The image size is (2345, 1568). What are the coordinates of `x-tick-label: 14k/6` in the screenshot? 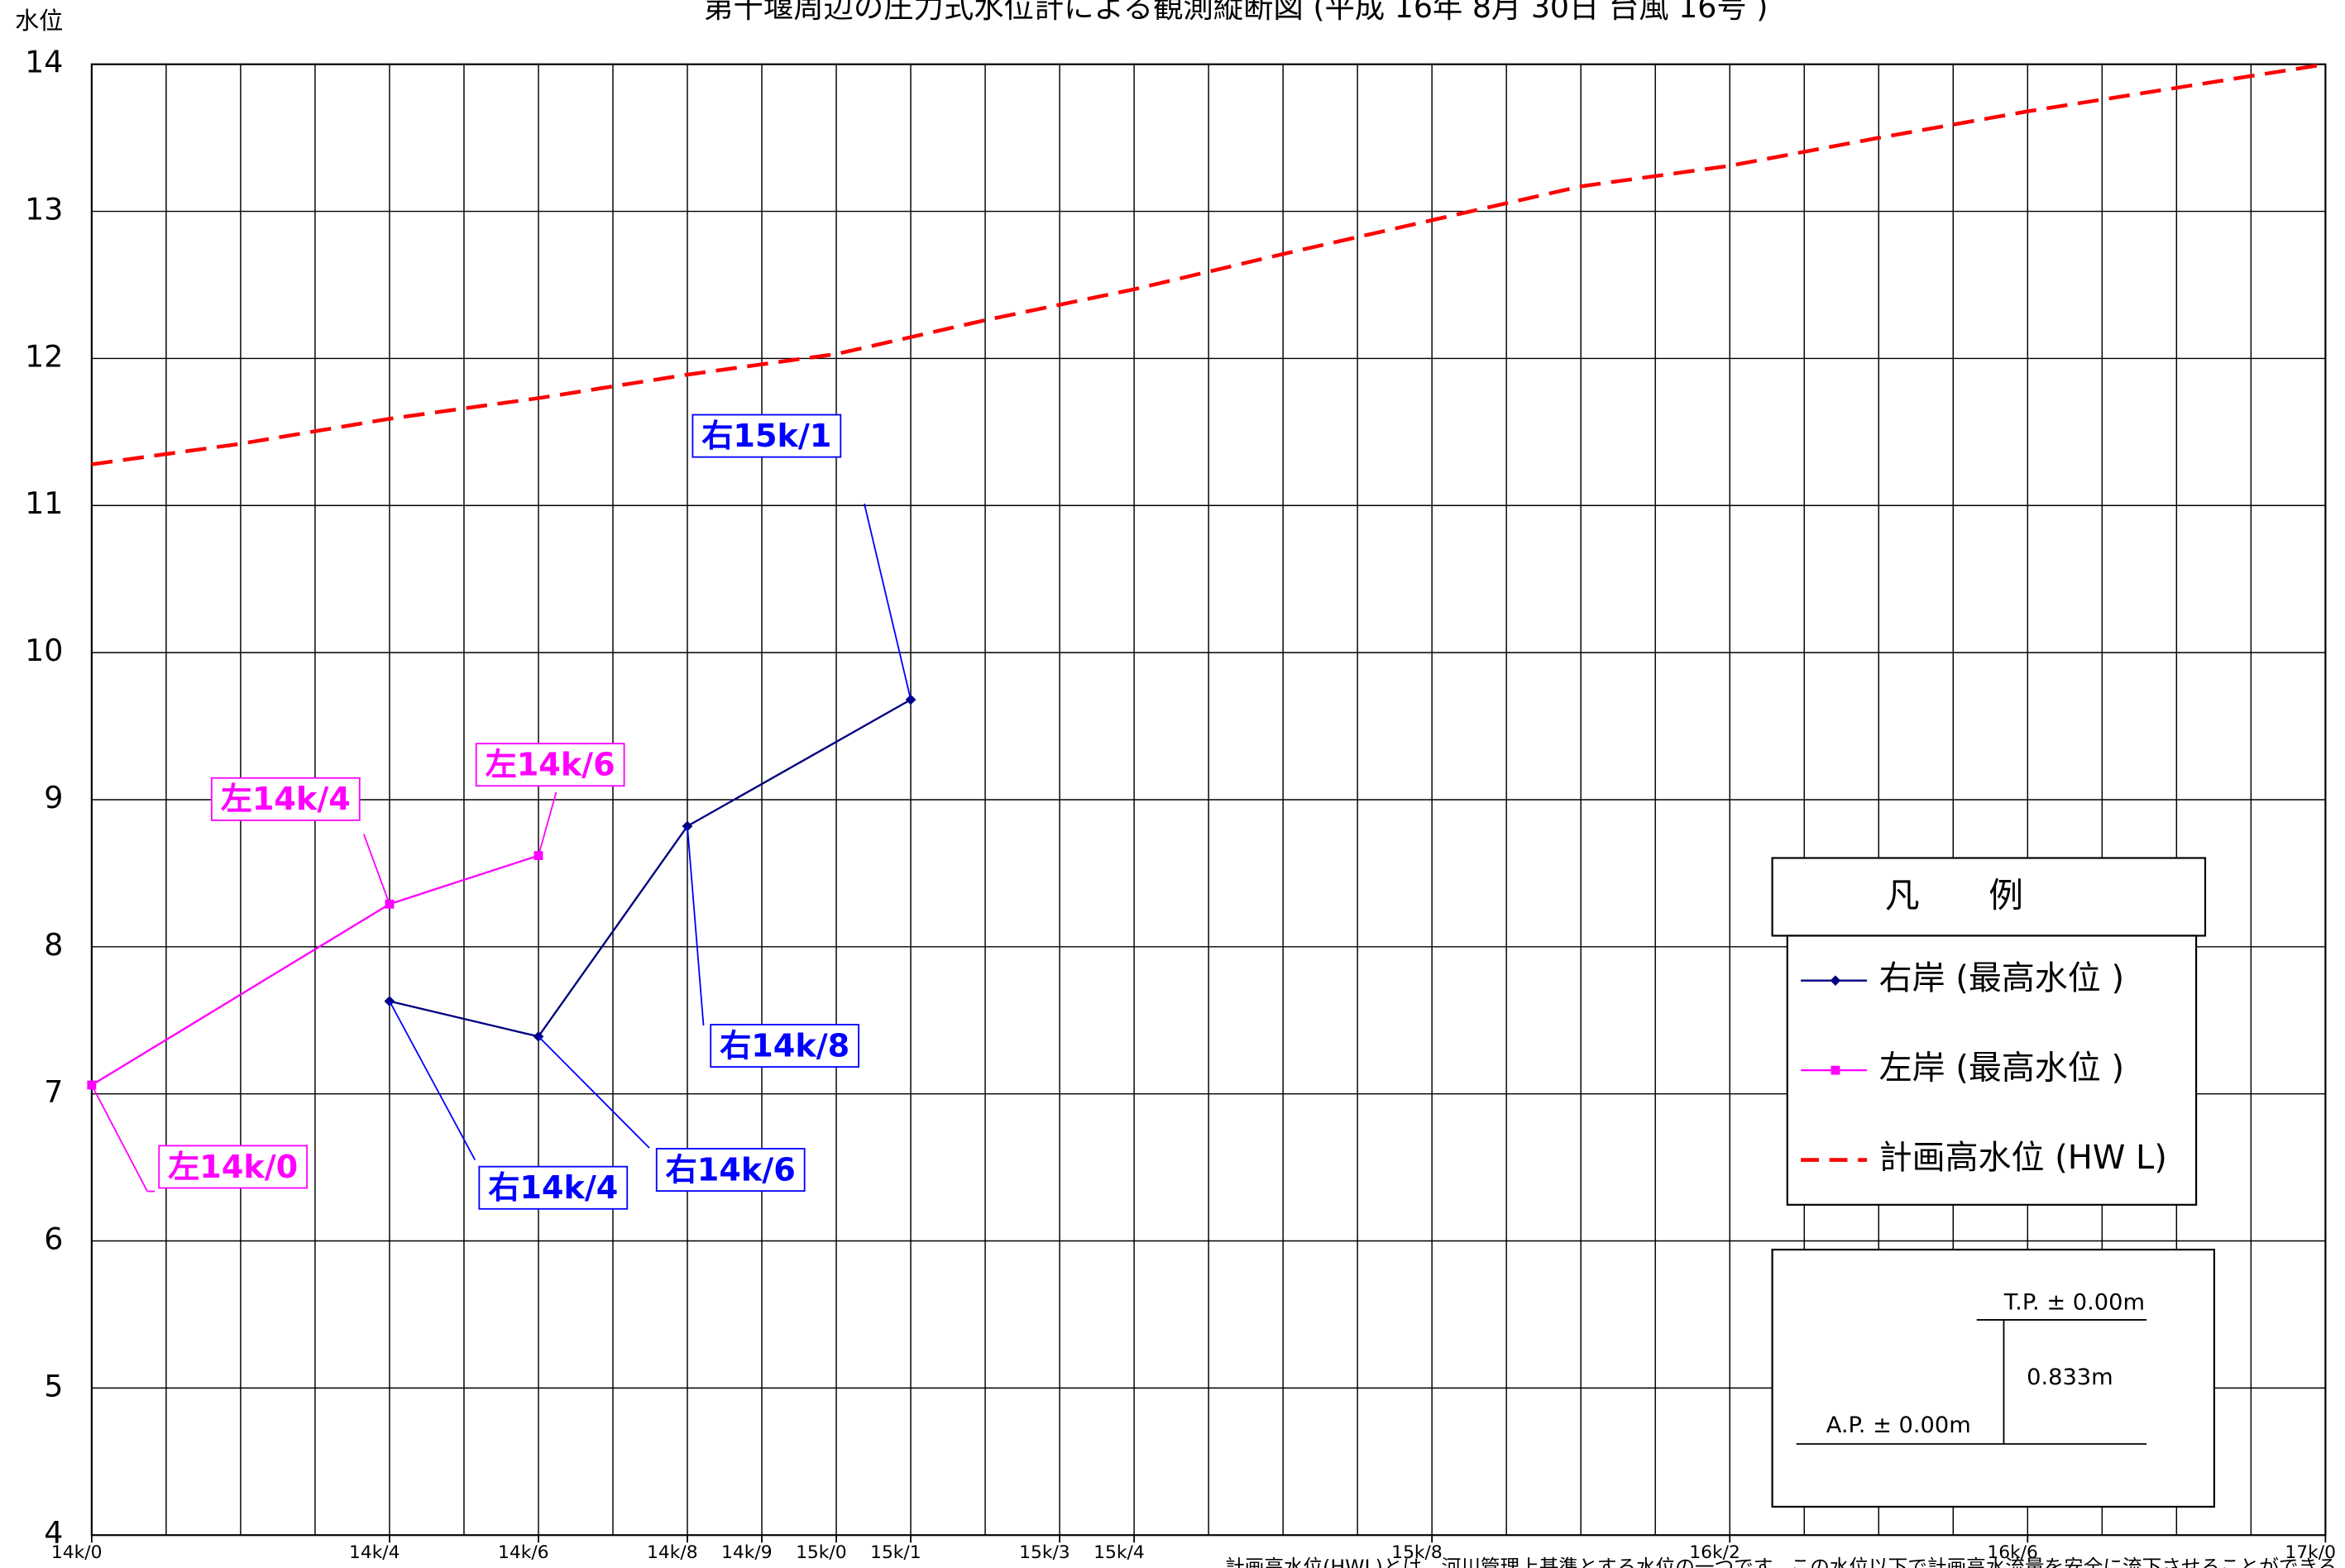 It's located at (523, 1552).